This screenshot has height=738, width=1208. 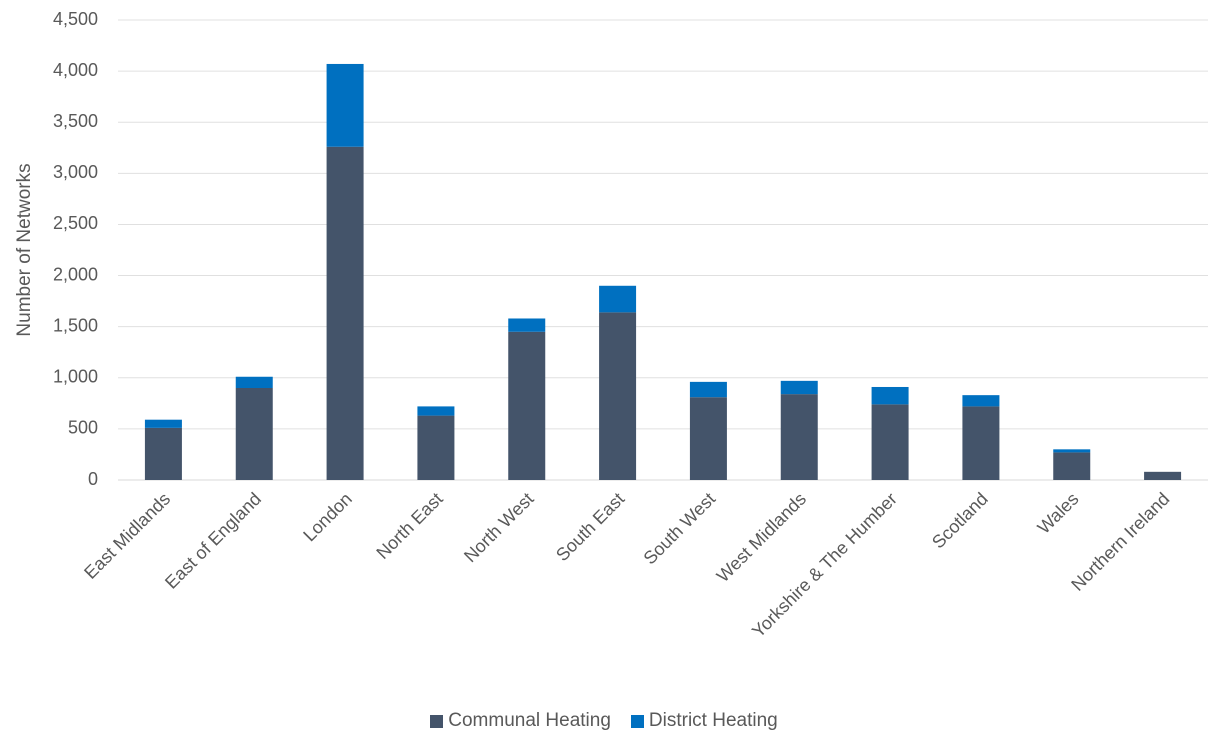 I want to click on y-tick-label: 500, so click(x=83, y=428).